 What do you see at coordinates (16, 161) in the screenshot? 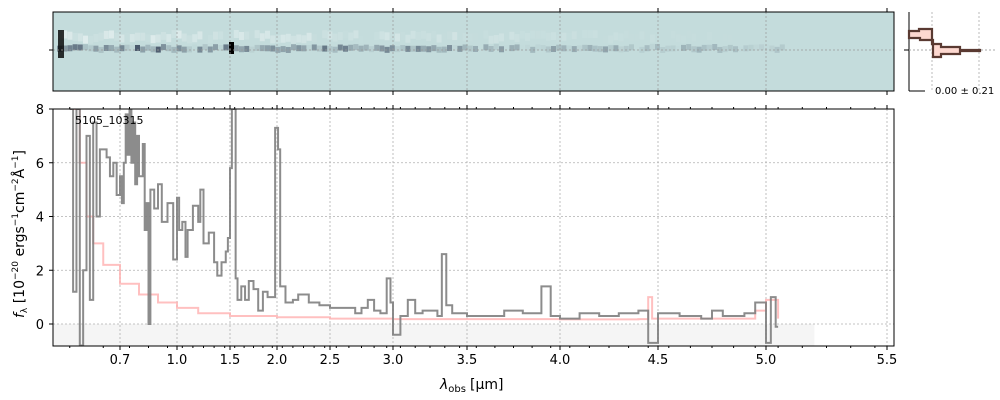
I see `y-label-e4: −1` at bounding box center [16, 161].